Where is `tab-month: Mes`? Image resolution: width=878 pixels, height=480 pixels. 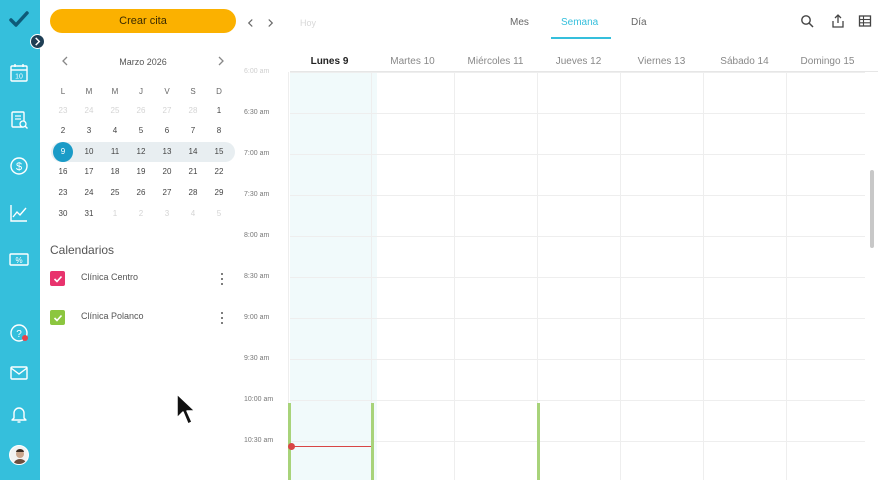 tab-month: Mes is located at coordinates (519, 22).